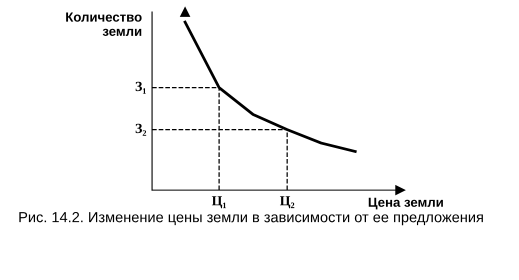  I want to click on x-tick-label: Ц₁, so click(219, 202).